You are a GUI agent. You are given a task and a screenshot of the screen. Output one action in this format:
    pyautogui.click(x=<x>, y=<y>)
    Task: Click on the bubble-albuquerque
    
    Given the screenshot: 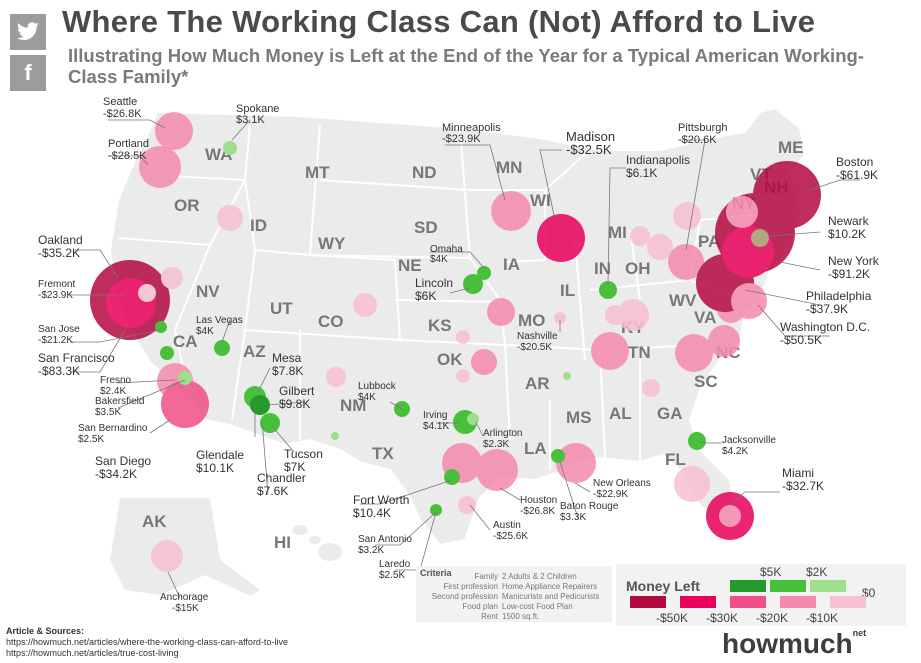 What is the action you would take?
    pyautogui.click(x=336, y=377)
    